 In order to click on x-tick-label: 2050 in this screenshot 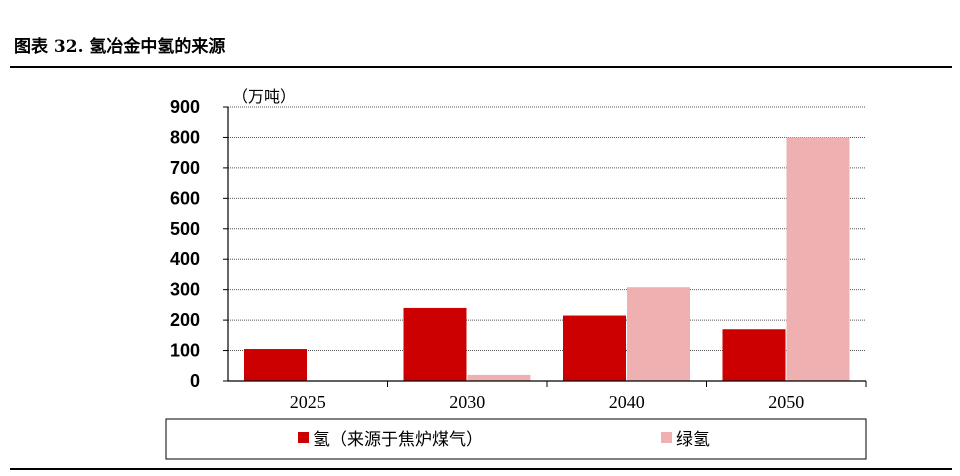, I will do `click(786, 402)`.